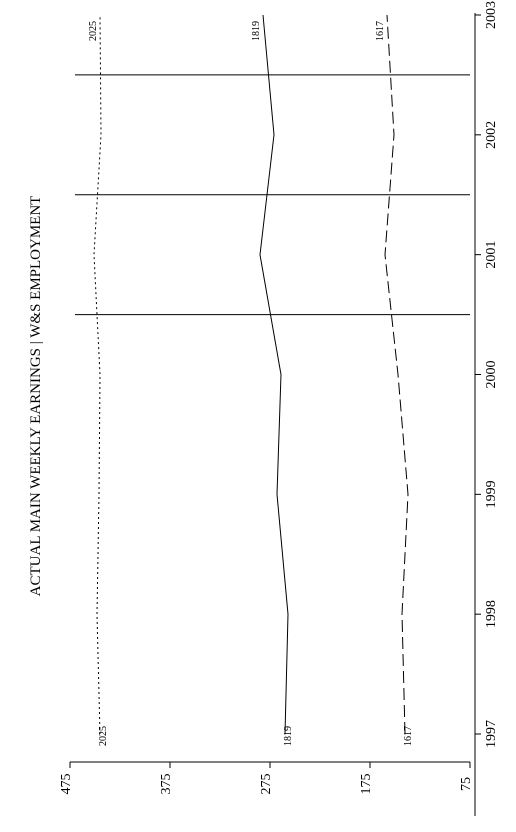 Image resolution: width=516 pixels, height=832 pixels. I want to click on value-tick-label: 475, so click(66, 784).